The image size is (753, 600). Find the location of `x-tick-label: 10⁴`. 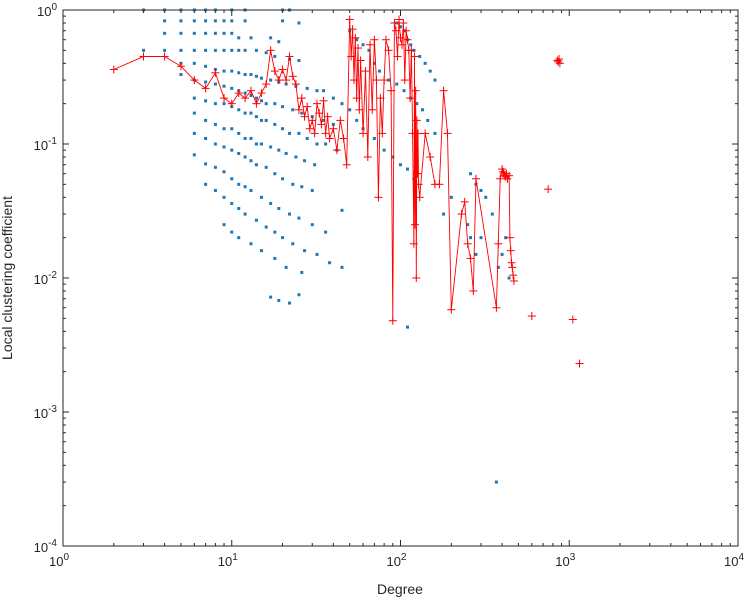

x-tick-label: 10⁴ is located at coordinates (734, 560).